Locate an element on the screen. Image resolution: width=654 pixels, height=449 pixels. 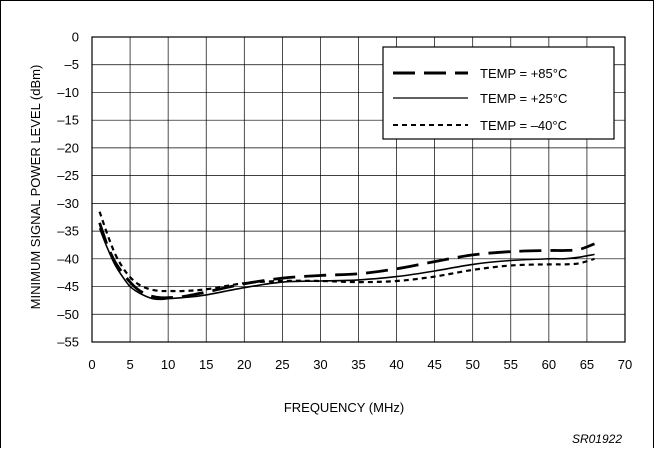
legend-label-m40: TEMP = –40°C is located at coordinates (523, 125).